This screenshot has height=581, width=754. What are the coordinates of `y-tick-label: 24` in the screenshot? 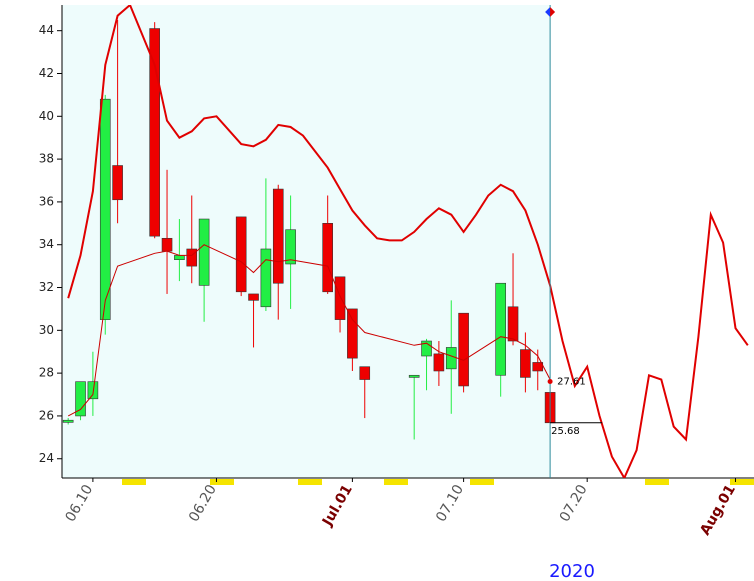 It's located at (46, 458).